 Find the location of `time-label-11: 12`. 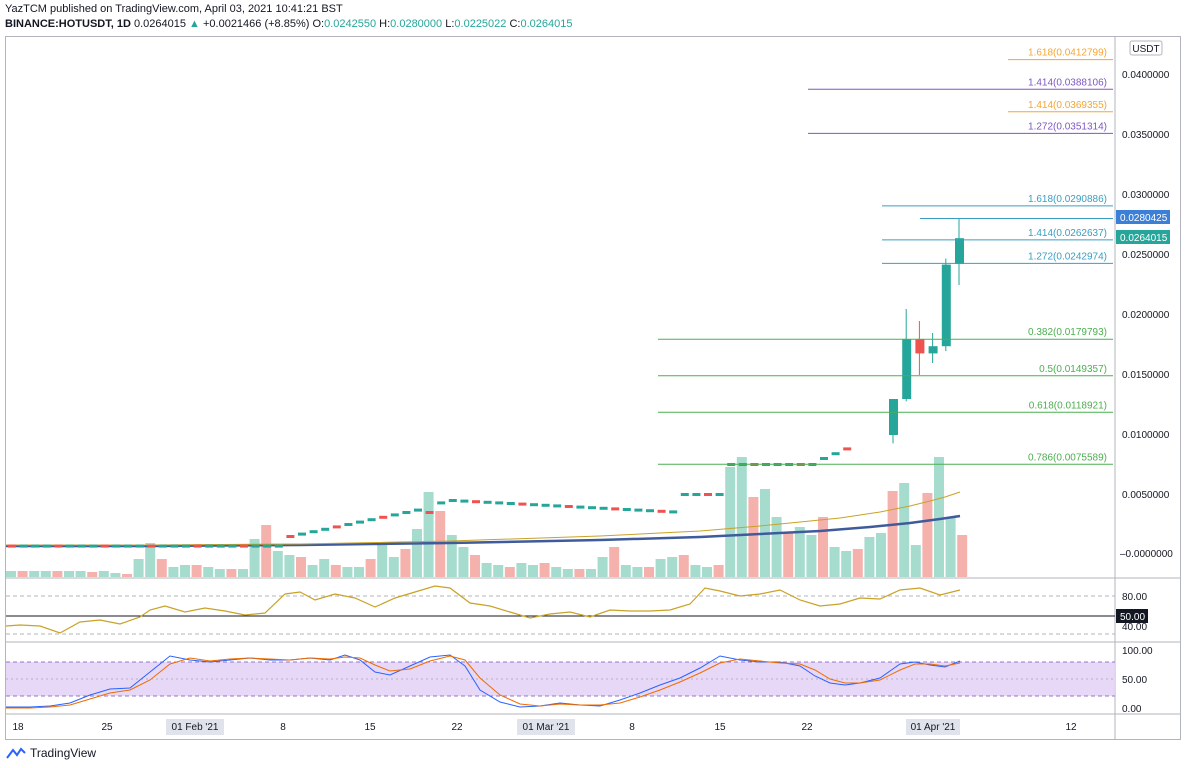

time-label-11: 12 is located at coordinates (1071, 727).